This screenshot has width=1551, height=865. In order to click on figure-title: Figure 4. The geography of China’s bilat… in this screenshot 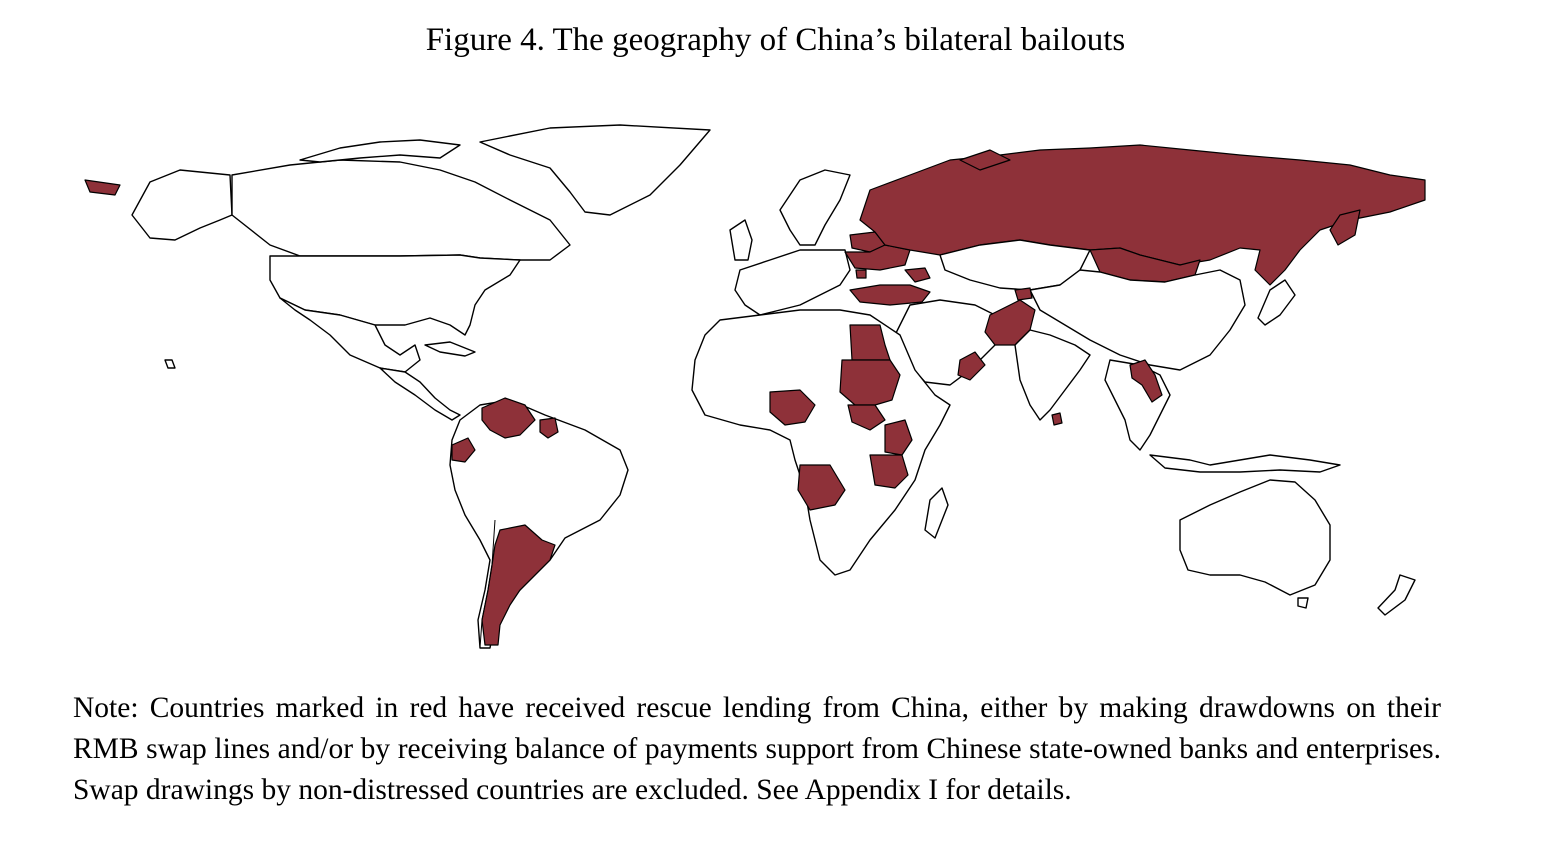, I will do `click(775, 40)`.